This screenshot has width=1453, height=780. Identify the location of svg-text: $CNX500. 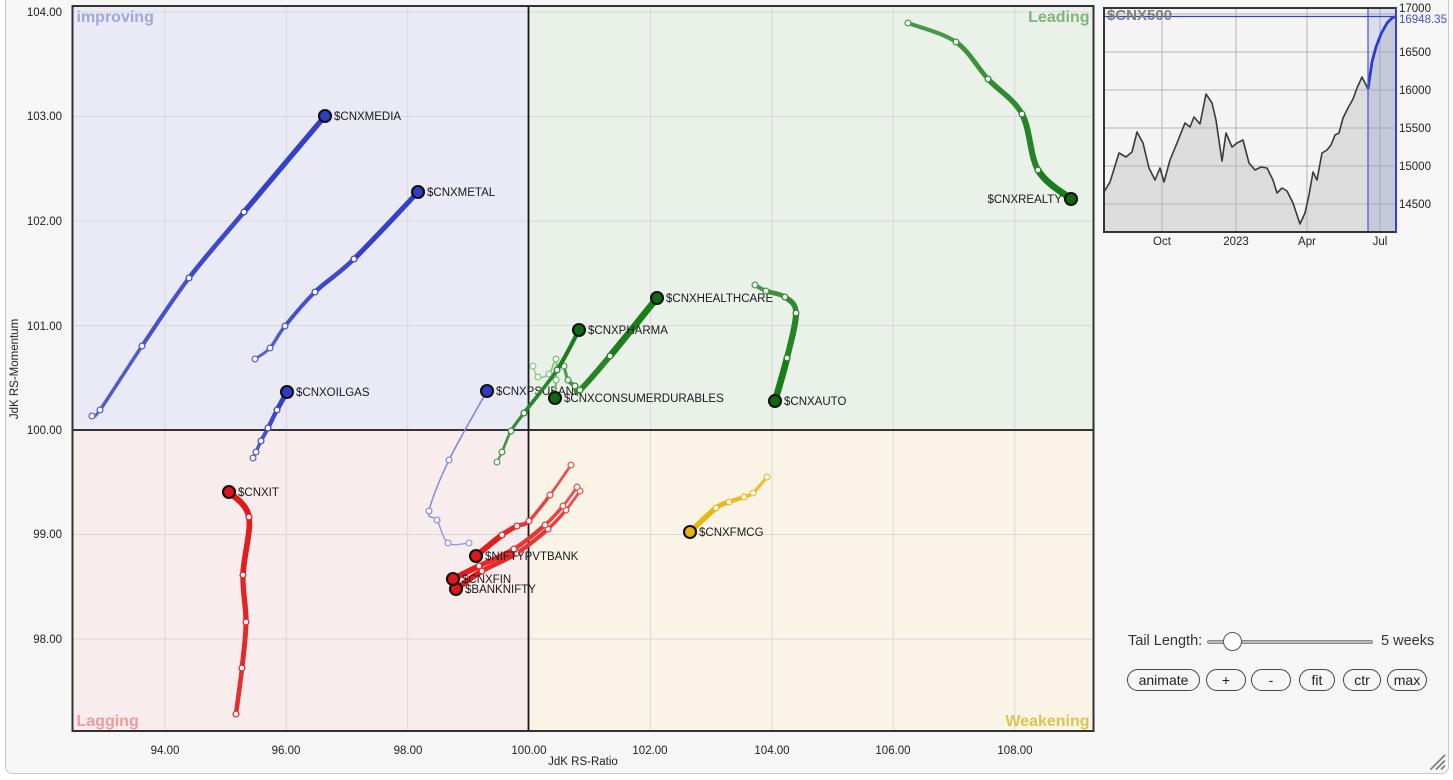
(1139, 15).